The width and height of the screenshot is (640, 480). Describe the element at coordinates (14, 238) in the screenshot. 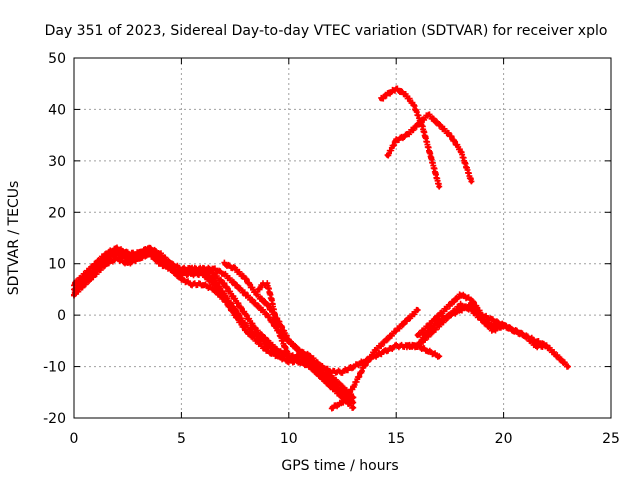

I see `y-axis-title: SDTVAR / TECUs` at that location.